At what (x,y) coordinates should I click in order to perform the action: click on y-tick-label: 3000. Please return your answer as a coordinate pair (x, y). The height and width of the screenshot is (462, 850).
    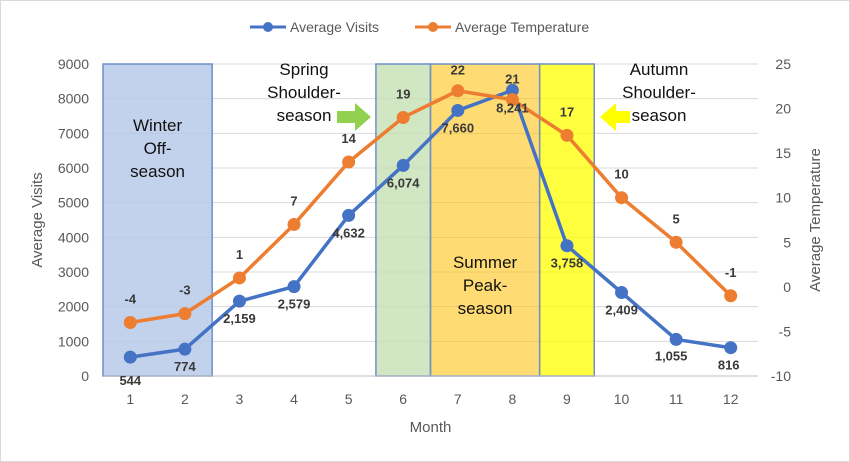
    Looking at the image, I should click on (73, 272).